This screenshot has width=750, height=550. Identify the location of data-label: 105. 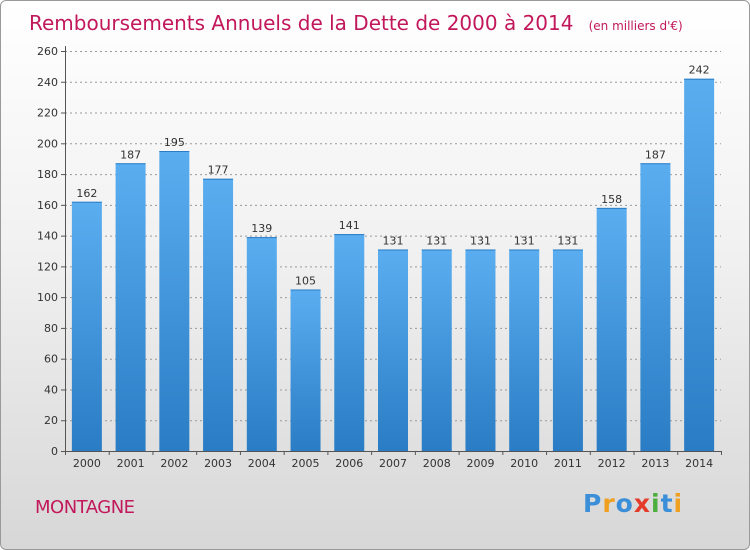
(305, 280).